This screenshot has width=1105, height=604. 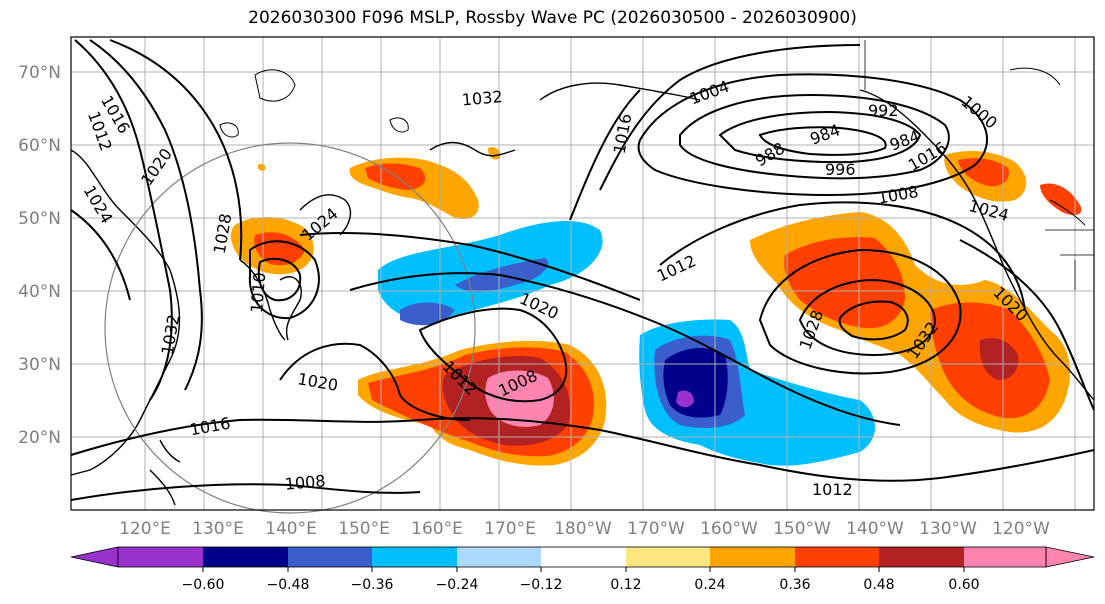 I want to click on lon-label-150e: 150°E, so click(x=364, y=529).